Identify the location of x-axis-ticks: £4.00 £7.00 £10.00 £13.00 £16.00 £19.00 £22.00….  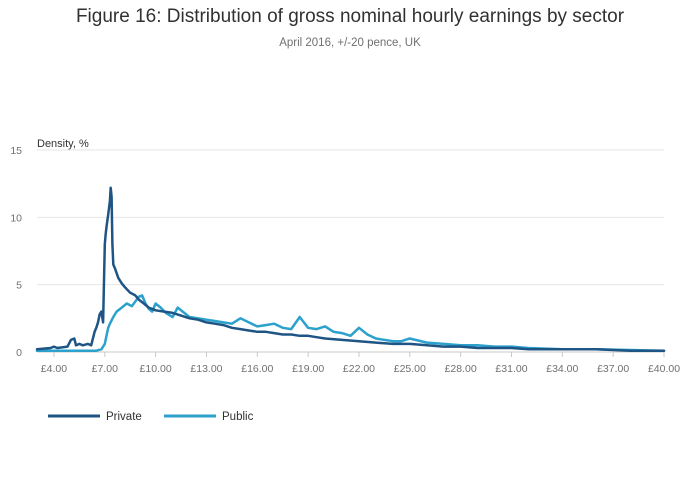
(358, 363).